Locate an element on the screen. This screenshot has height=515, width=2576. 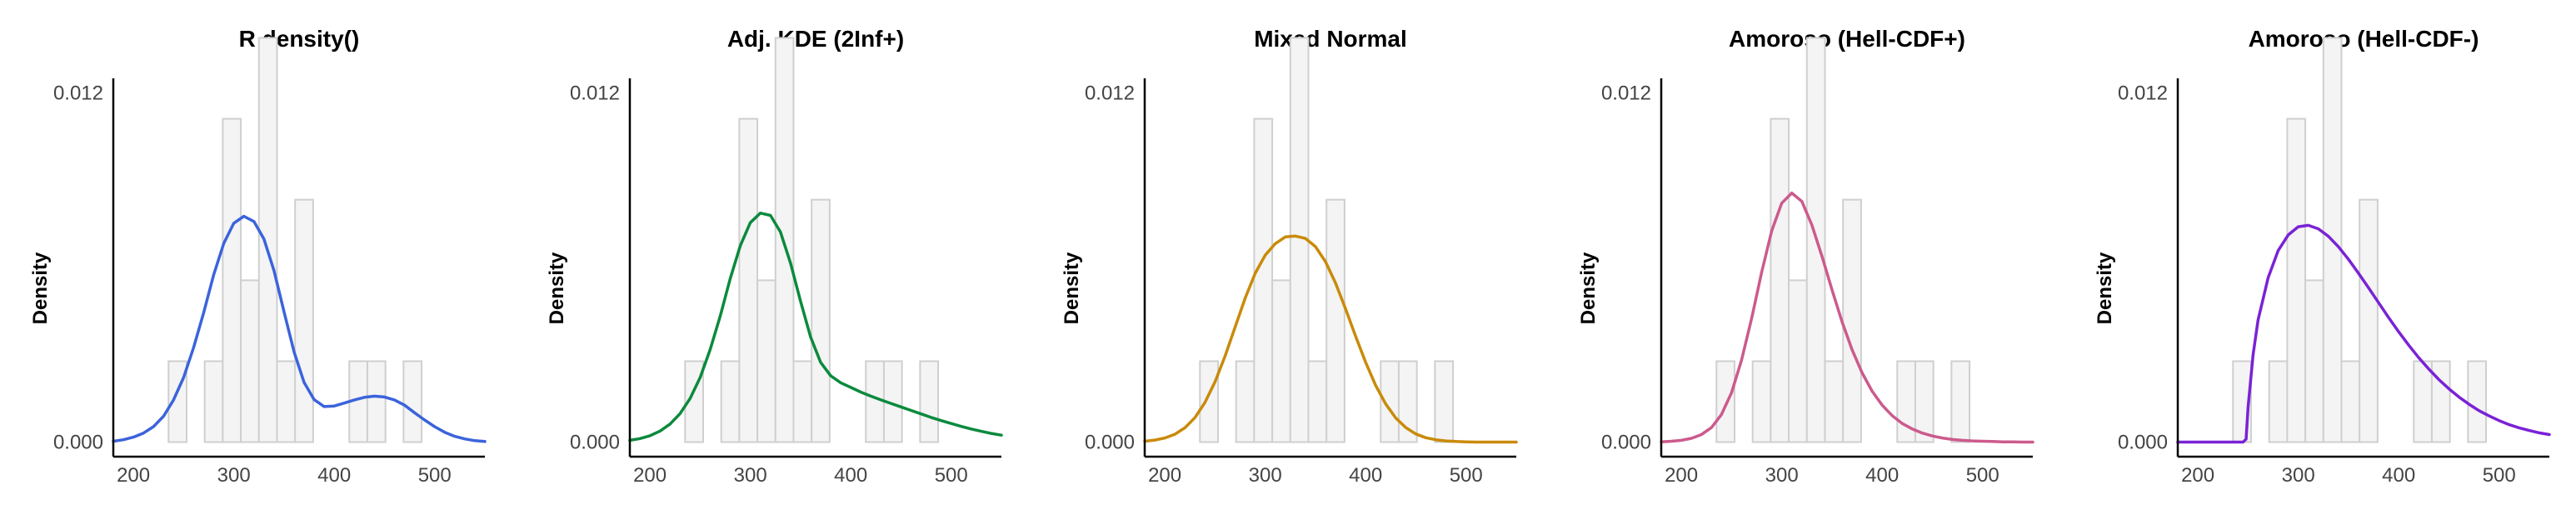
panel-title: Adj. KDE (2Inf+) is located at coordinates (815, 39).